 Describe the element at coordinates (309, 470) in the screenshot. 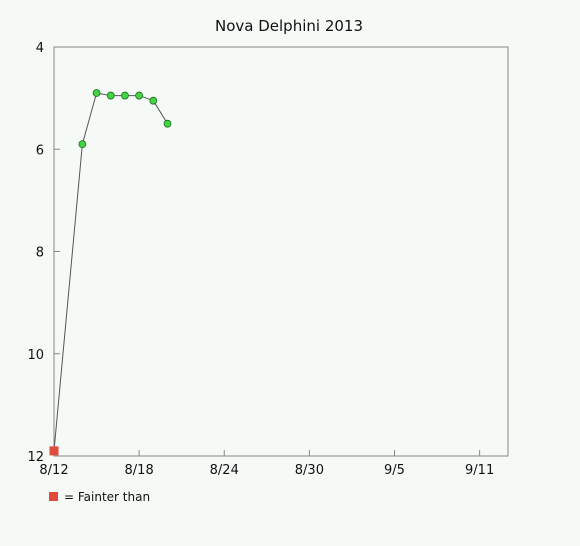

I see `x-tick-label: 8/30` at that location.